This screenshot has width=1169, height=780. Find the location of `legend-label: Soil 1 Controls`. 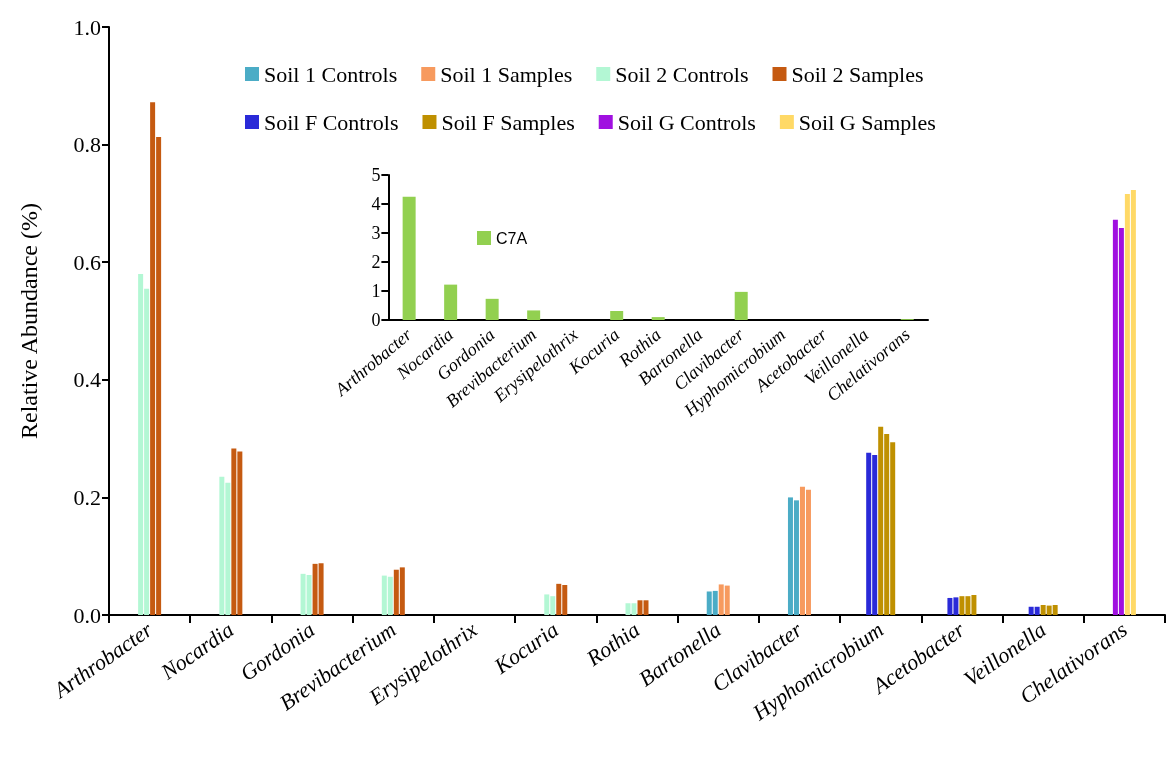

legend-label: Soil 1 Controls is located at coordinates (331, 74).